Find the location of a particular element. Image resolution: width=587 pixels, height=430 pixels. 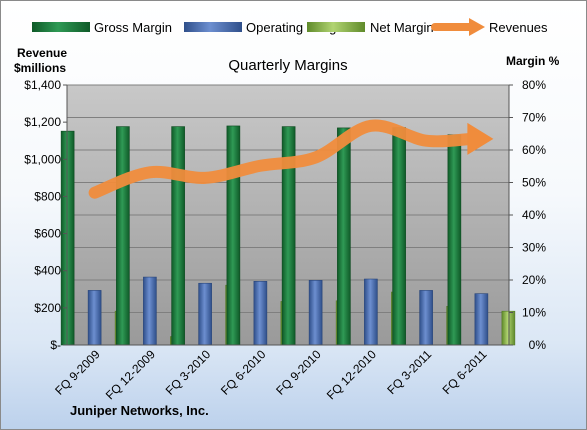

right-tick-label: 50% is located at coordinates (534, 183).